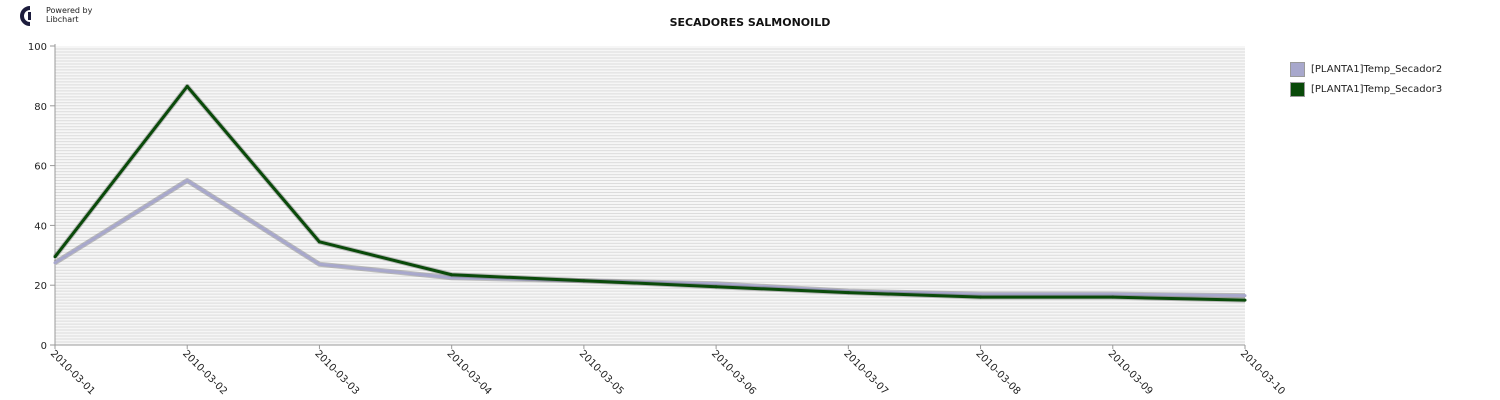 This screenshot has width=1500, height=400. What do you see at coordinates (1297, 89) in the screenshot?
I see `legend-swatch-secador3` at bounding box center [1297, 89].